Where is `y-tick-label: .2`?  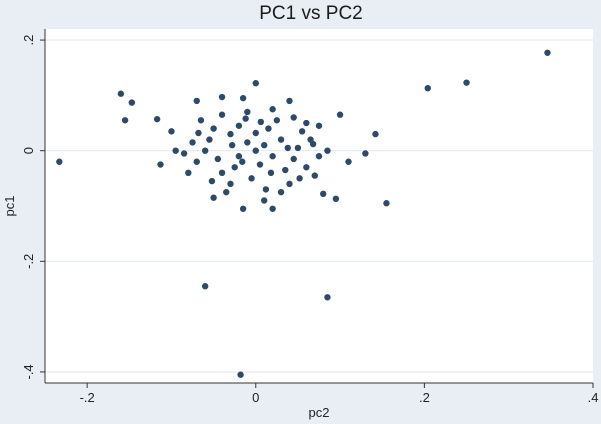 y-tick-label: .2 is located at coordinates (28, 40).